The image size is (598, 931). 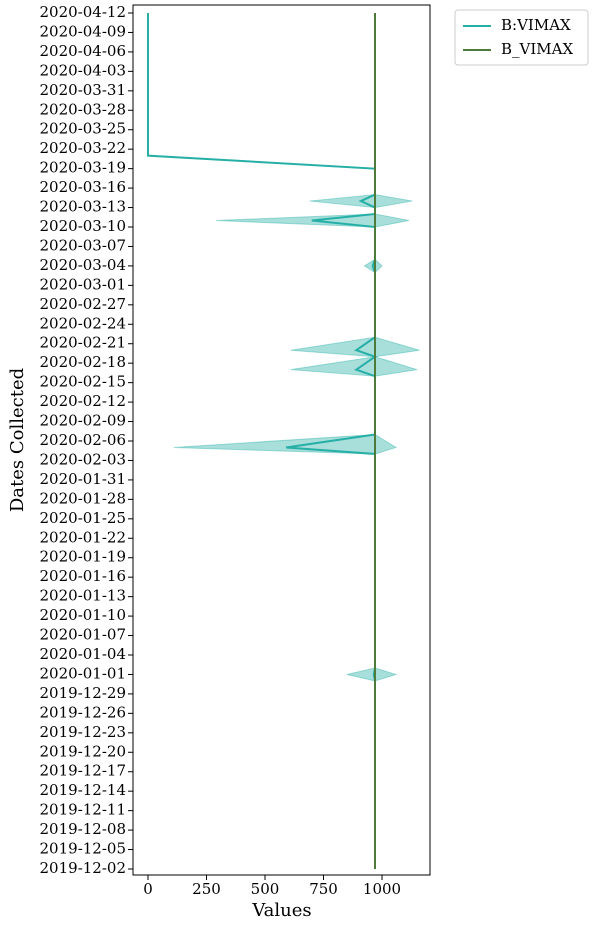 I want to click on y-tick-label: 2020-01-16, so click(x=83, y=576).